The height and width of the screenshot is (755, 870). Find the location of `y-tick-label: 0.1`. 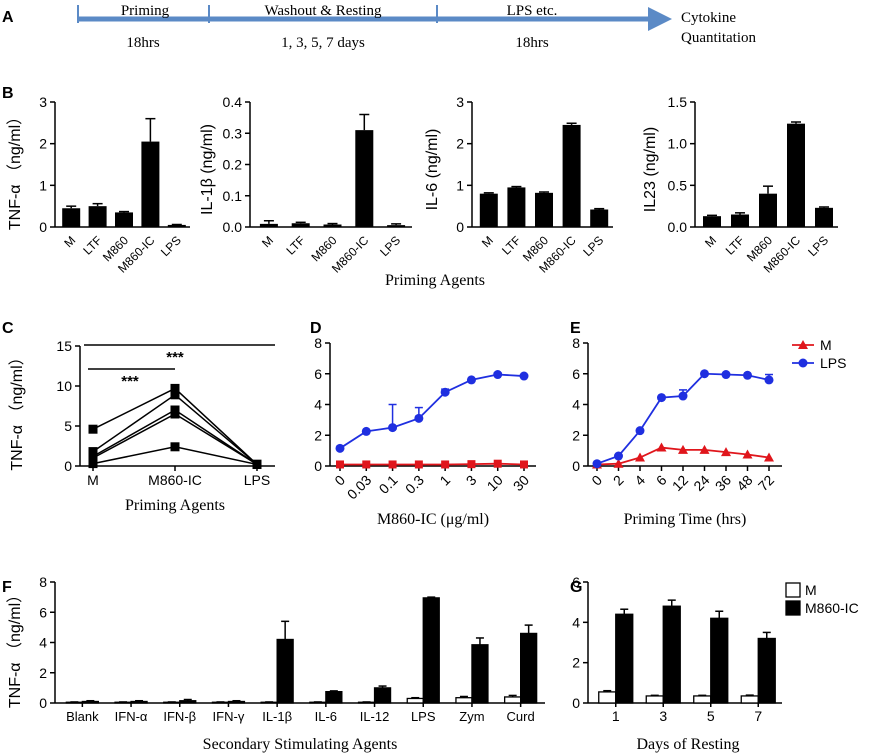

y-tick-label: 0.1 is located at coordinates (233, 196).